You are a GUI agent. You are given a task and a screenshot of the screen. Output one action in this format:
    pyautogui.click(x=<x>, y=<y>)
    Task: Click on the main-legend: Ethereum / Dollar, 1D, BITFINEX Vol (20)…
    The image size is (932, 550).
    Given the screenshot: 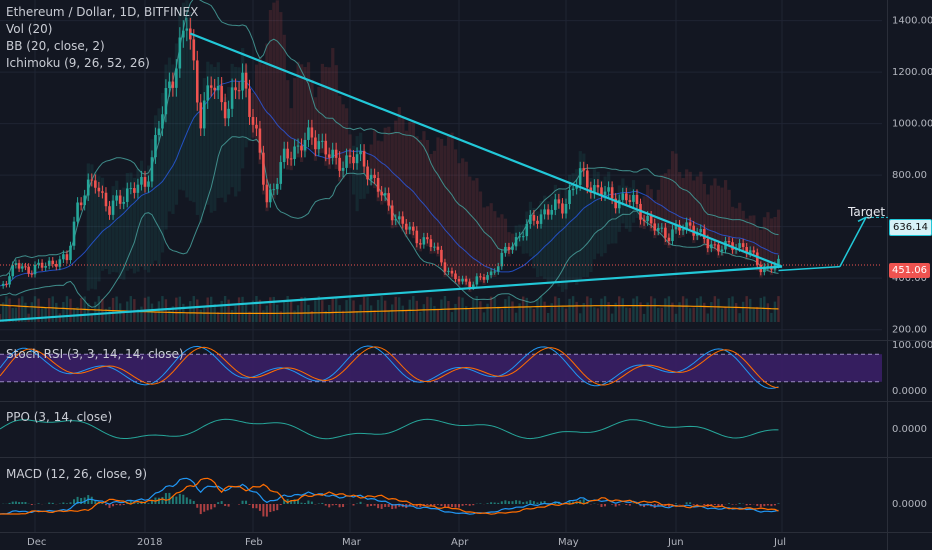 What is the action you would take?
    pyautogui.click(x=102, y=38)
    